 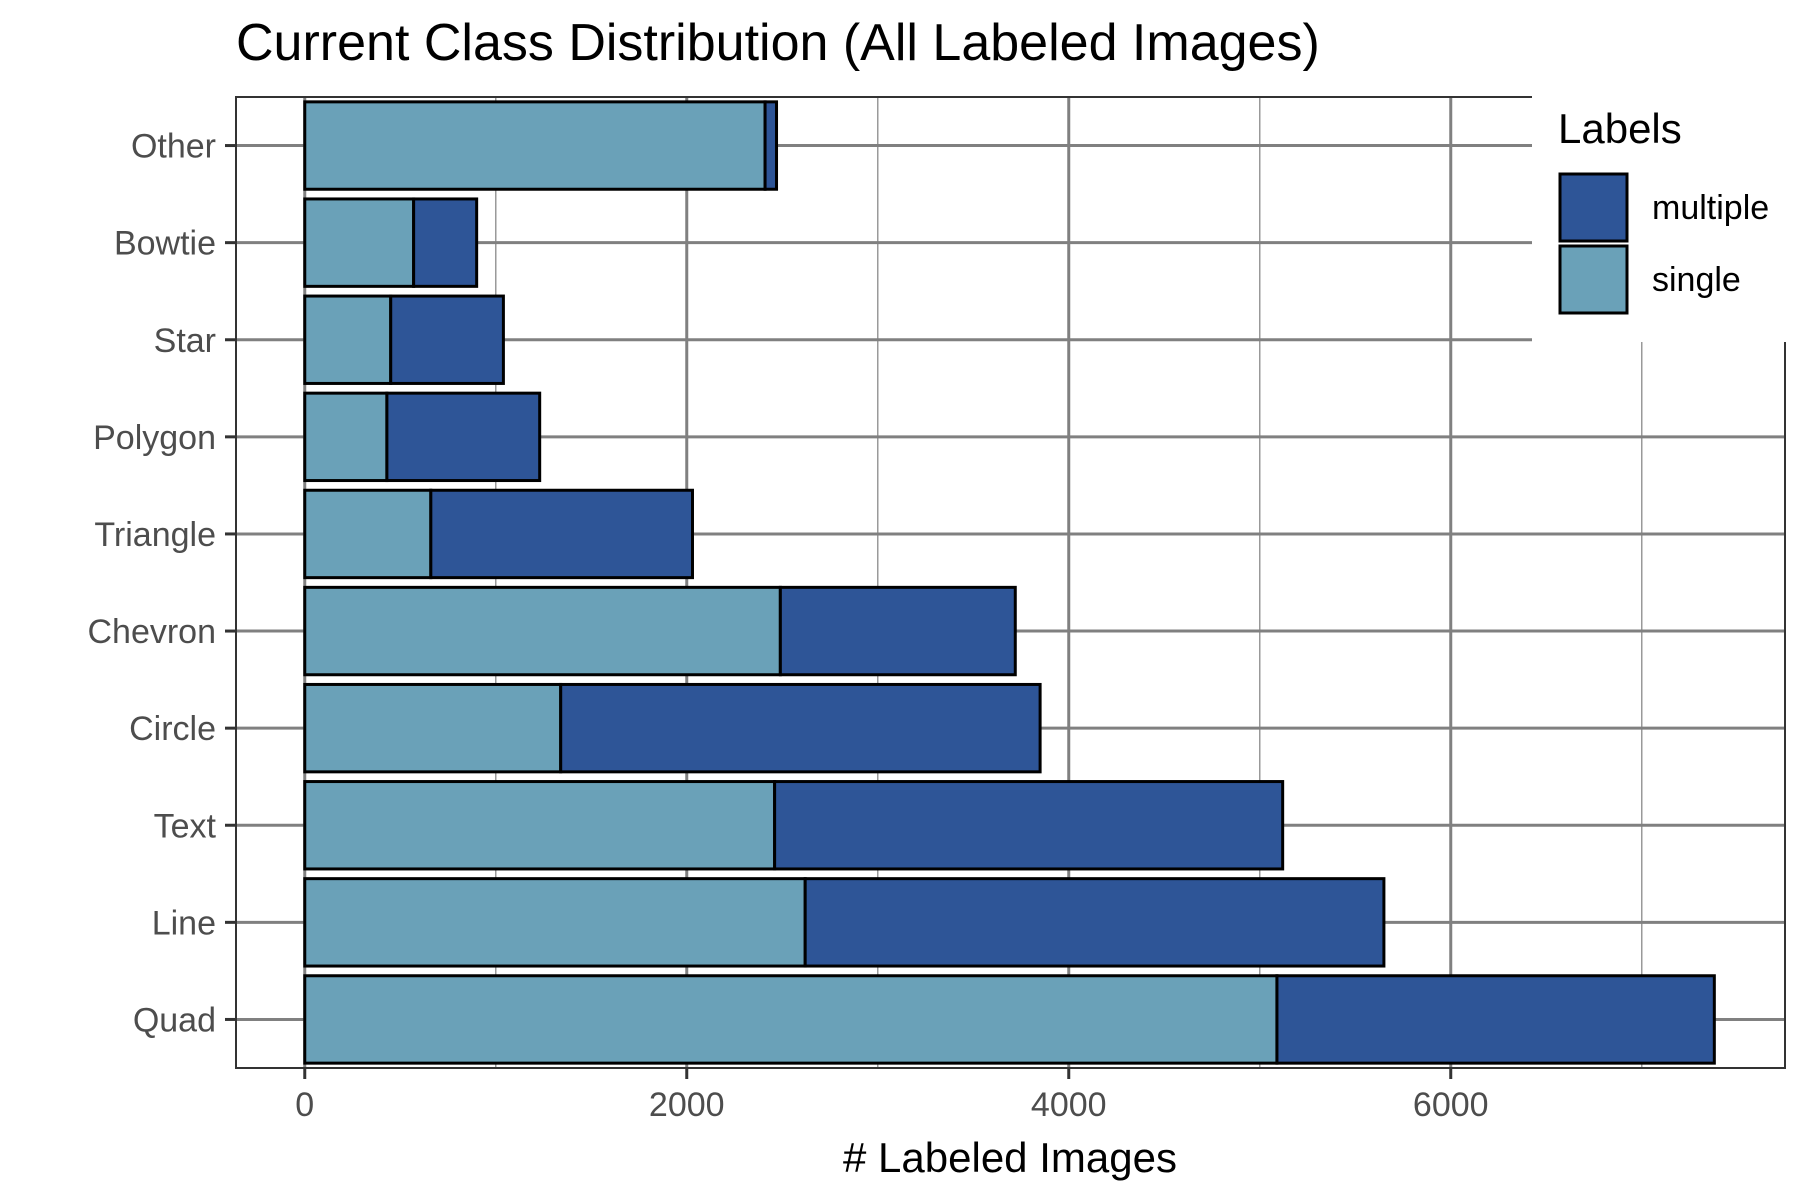 What do you see at coordinates (540, 825) in the screenshot?
I see `bar-text-single` at bounding box center [540, 825].